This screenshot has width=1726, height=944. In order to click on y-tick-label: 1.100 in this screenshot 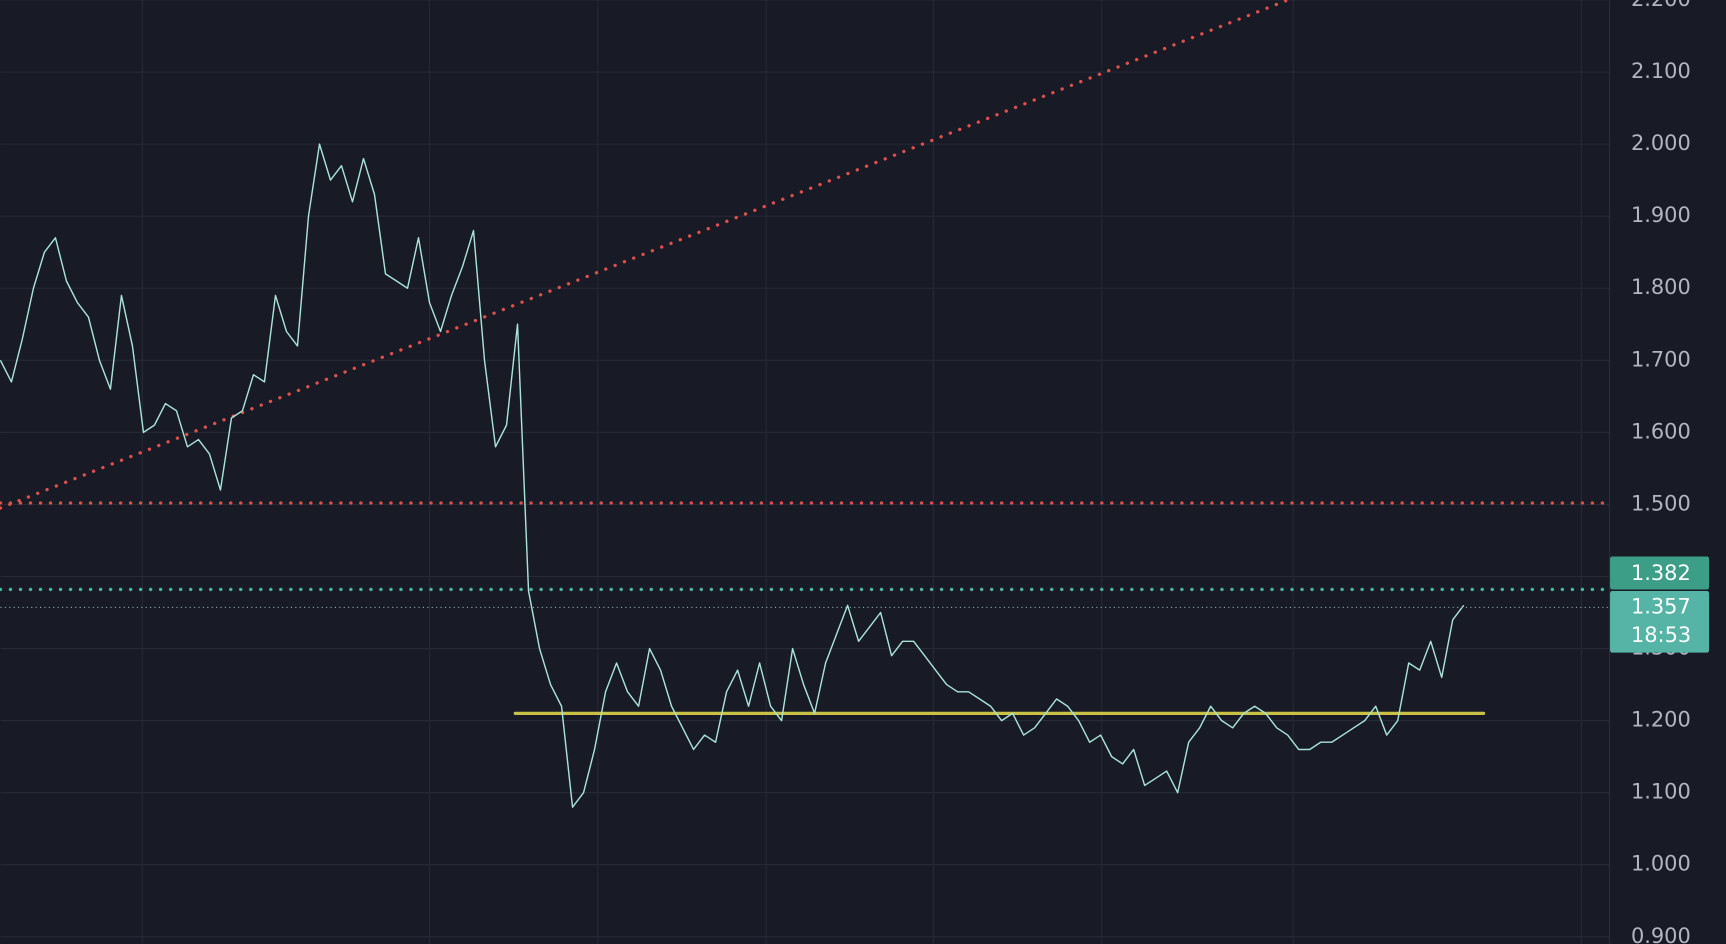, I will do `click(1661, 792)`.